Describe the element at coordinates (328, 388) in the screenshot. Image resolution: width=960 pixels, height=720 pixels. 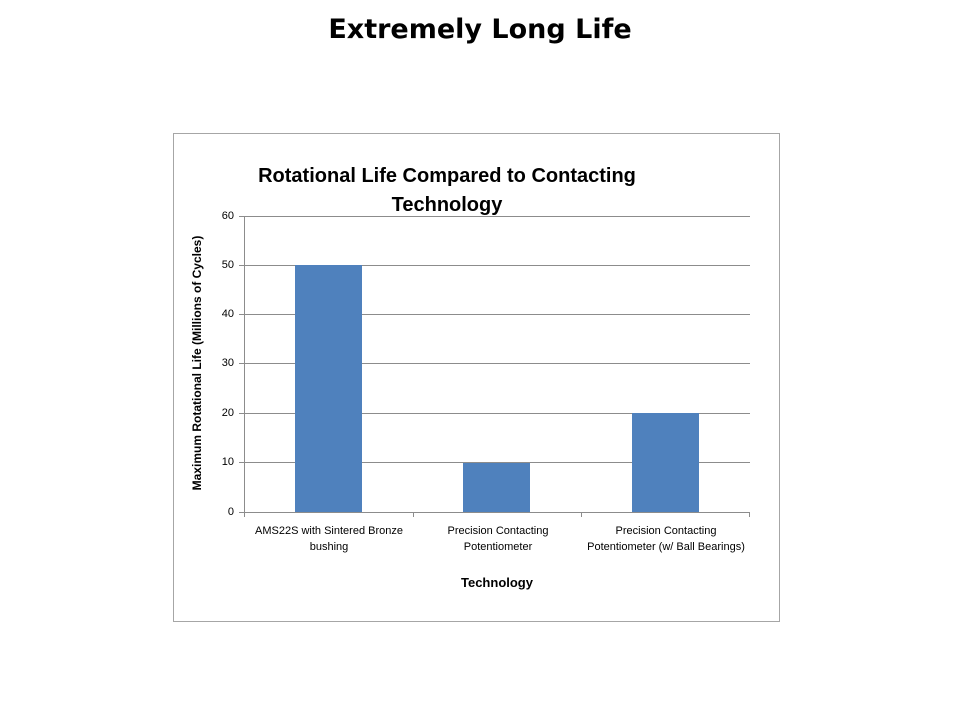
I see `bar-ams22s` at that location.